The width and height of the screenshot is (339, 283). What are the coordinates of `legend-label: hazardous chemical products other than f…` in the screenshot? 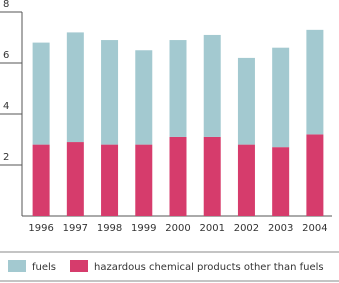 It's located at (209, 267).